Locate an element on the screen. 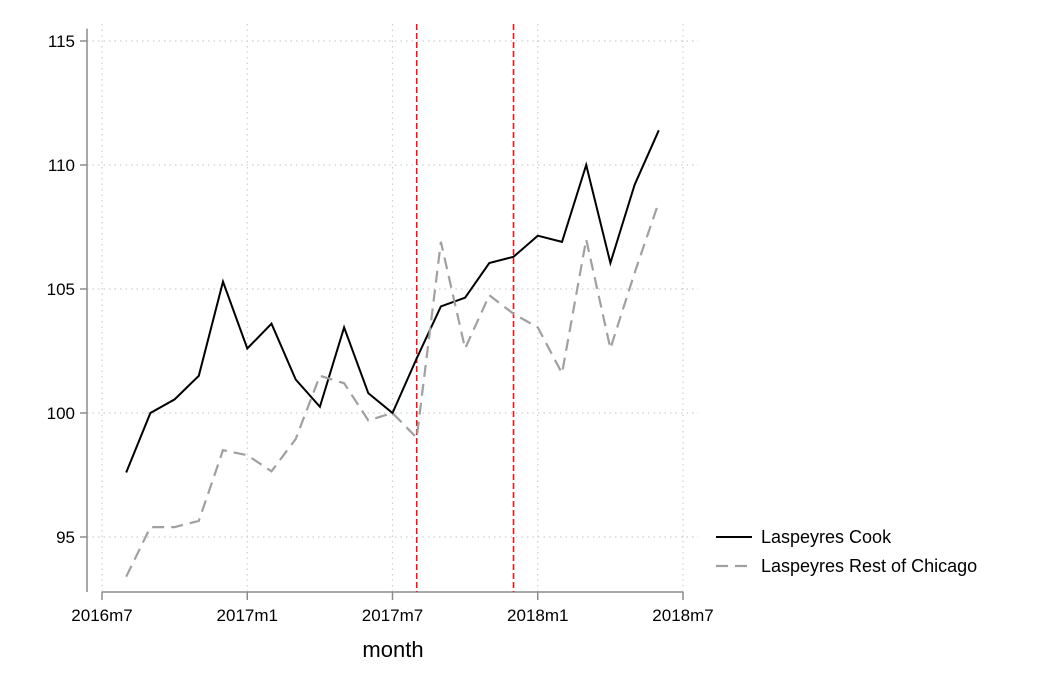 The height and width of the screenshot is (700, 1050). x-tick-label: 2017m1 is located at coordinates (247, 615).